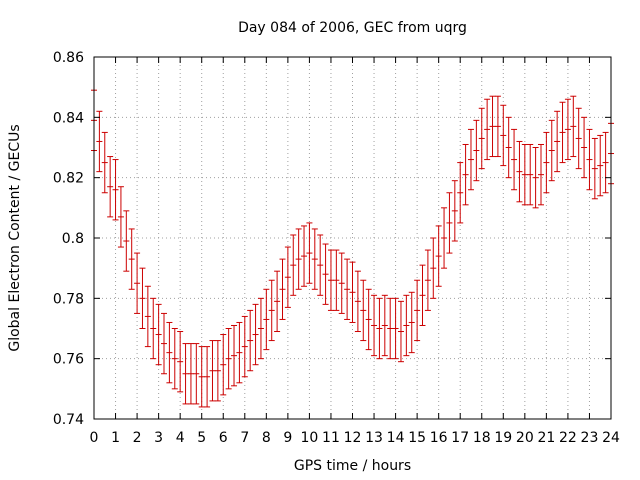 The width and height of the screenshot is (640, 480). I want to click on x-tick-label: 18, so click(482, 438).